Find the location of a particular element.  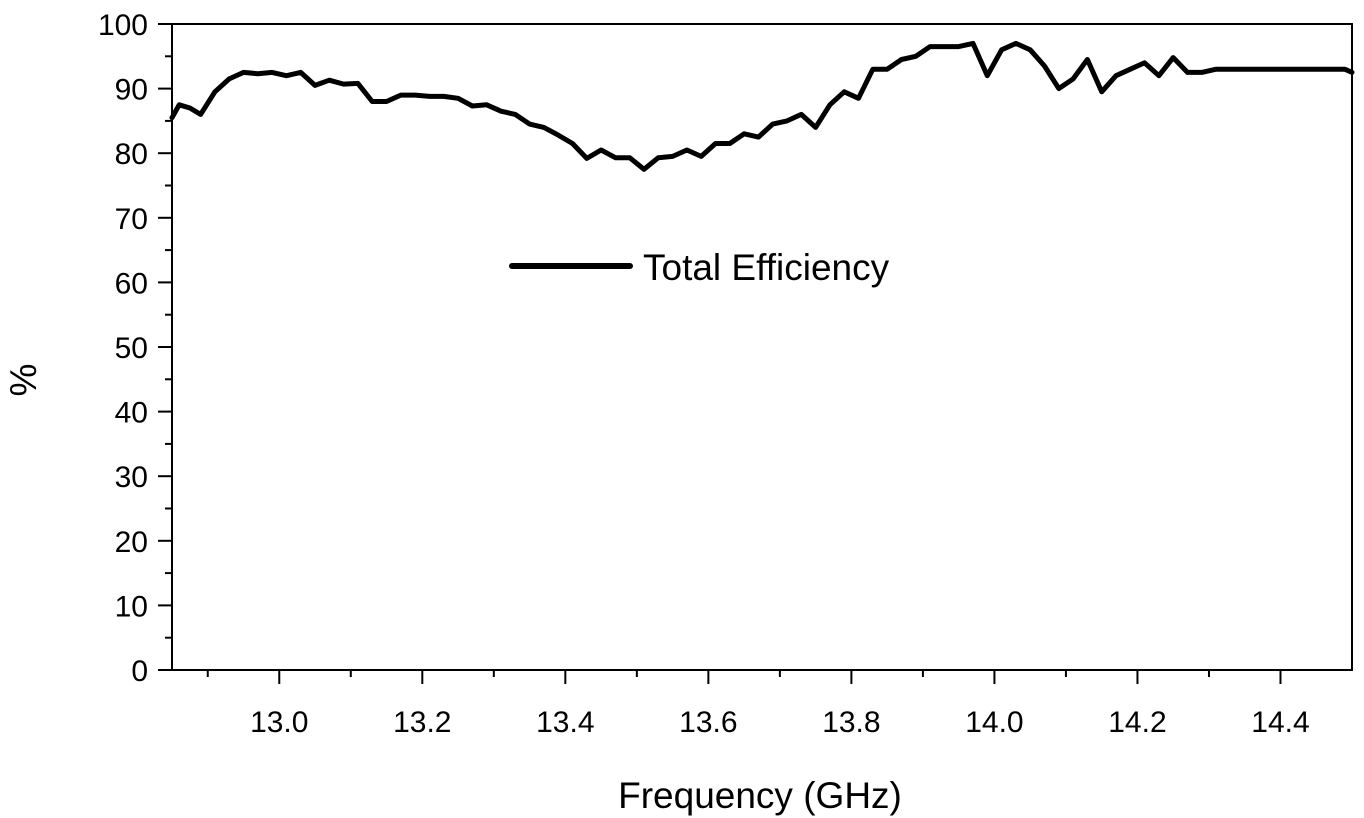

series-line-total-efficiency is located at coordinates (762, 106).